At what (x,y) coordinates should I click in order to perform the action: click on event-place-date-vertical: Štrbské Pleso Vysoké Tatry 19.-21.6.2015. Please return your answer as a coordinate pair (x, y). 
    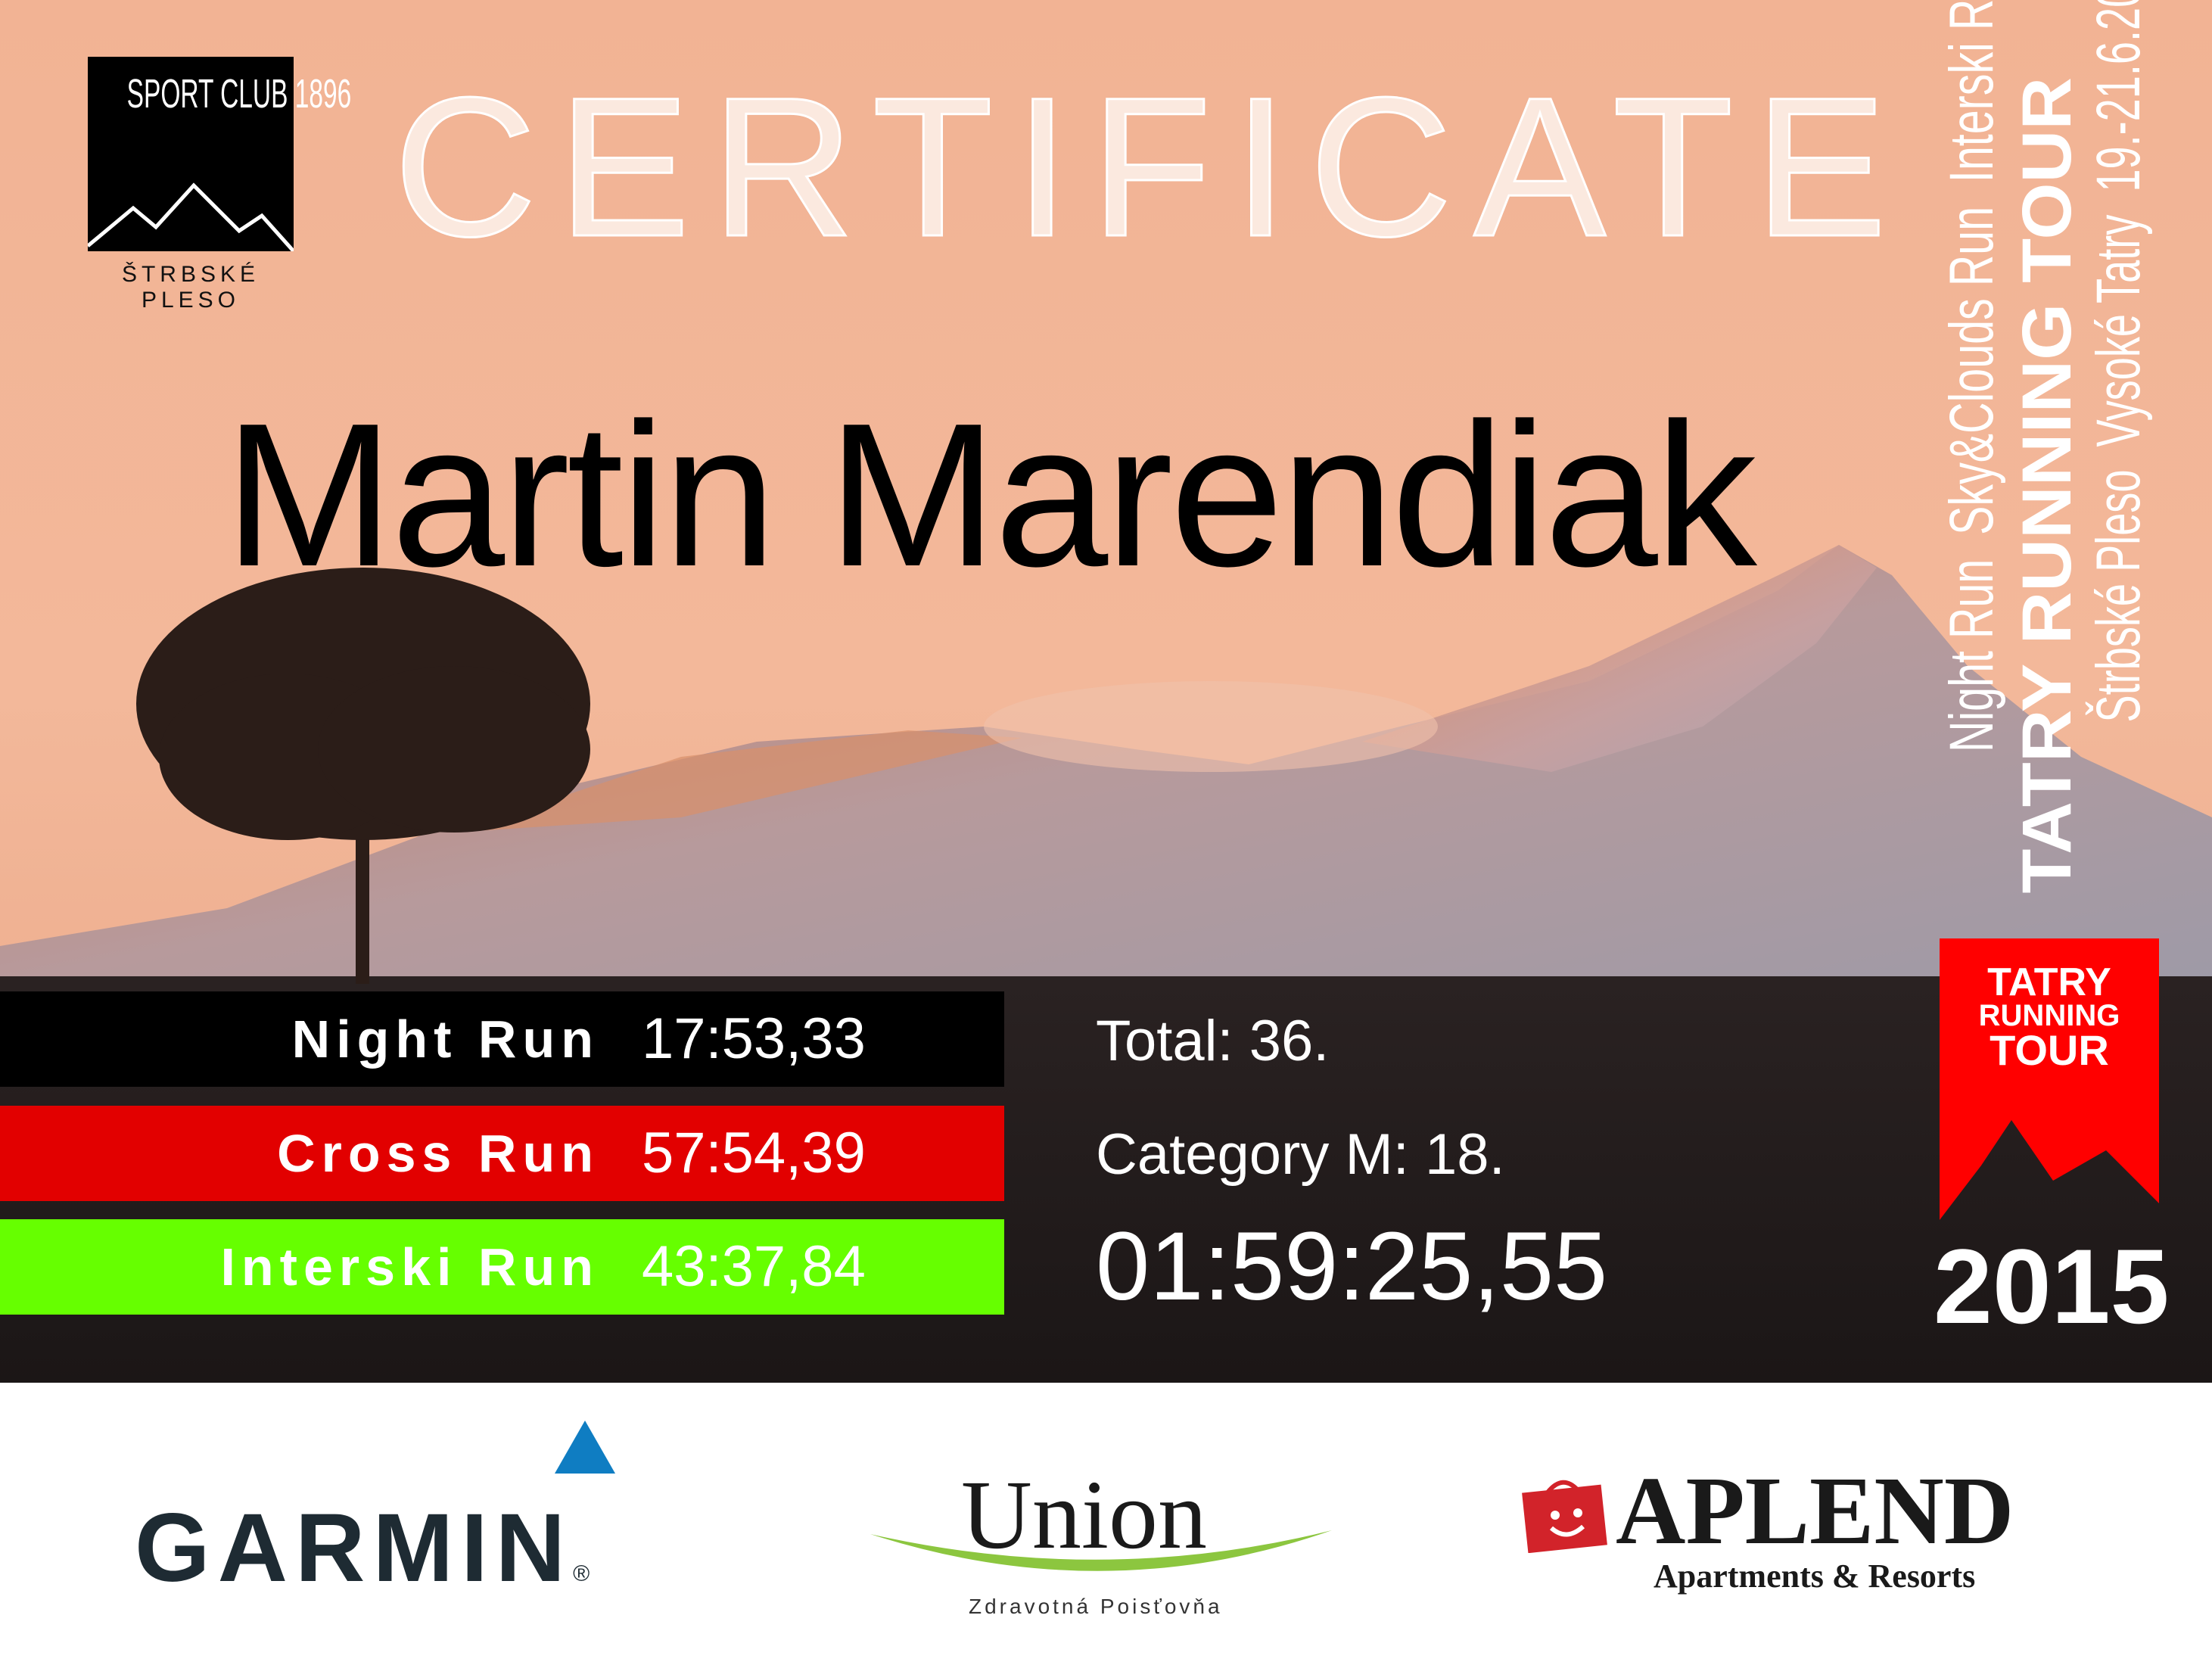
    Looking at the image, I should click on (2118, 462).